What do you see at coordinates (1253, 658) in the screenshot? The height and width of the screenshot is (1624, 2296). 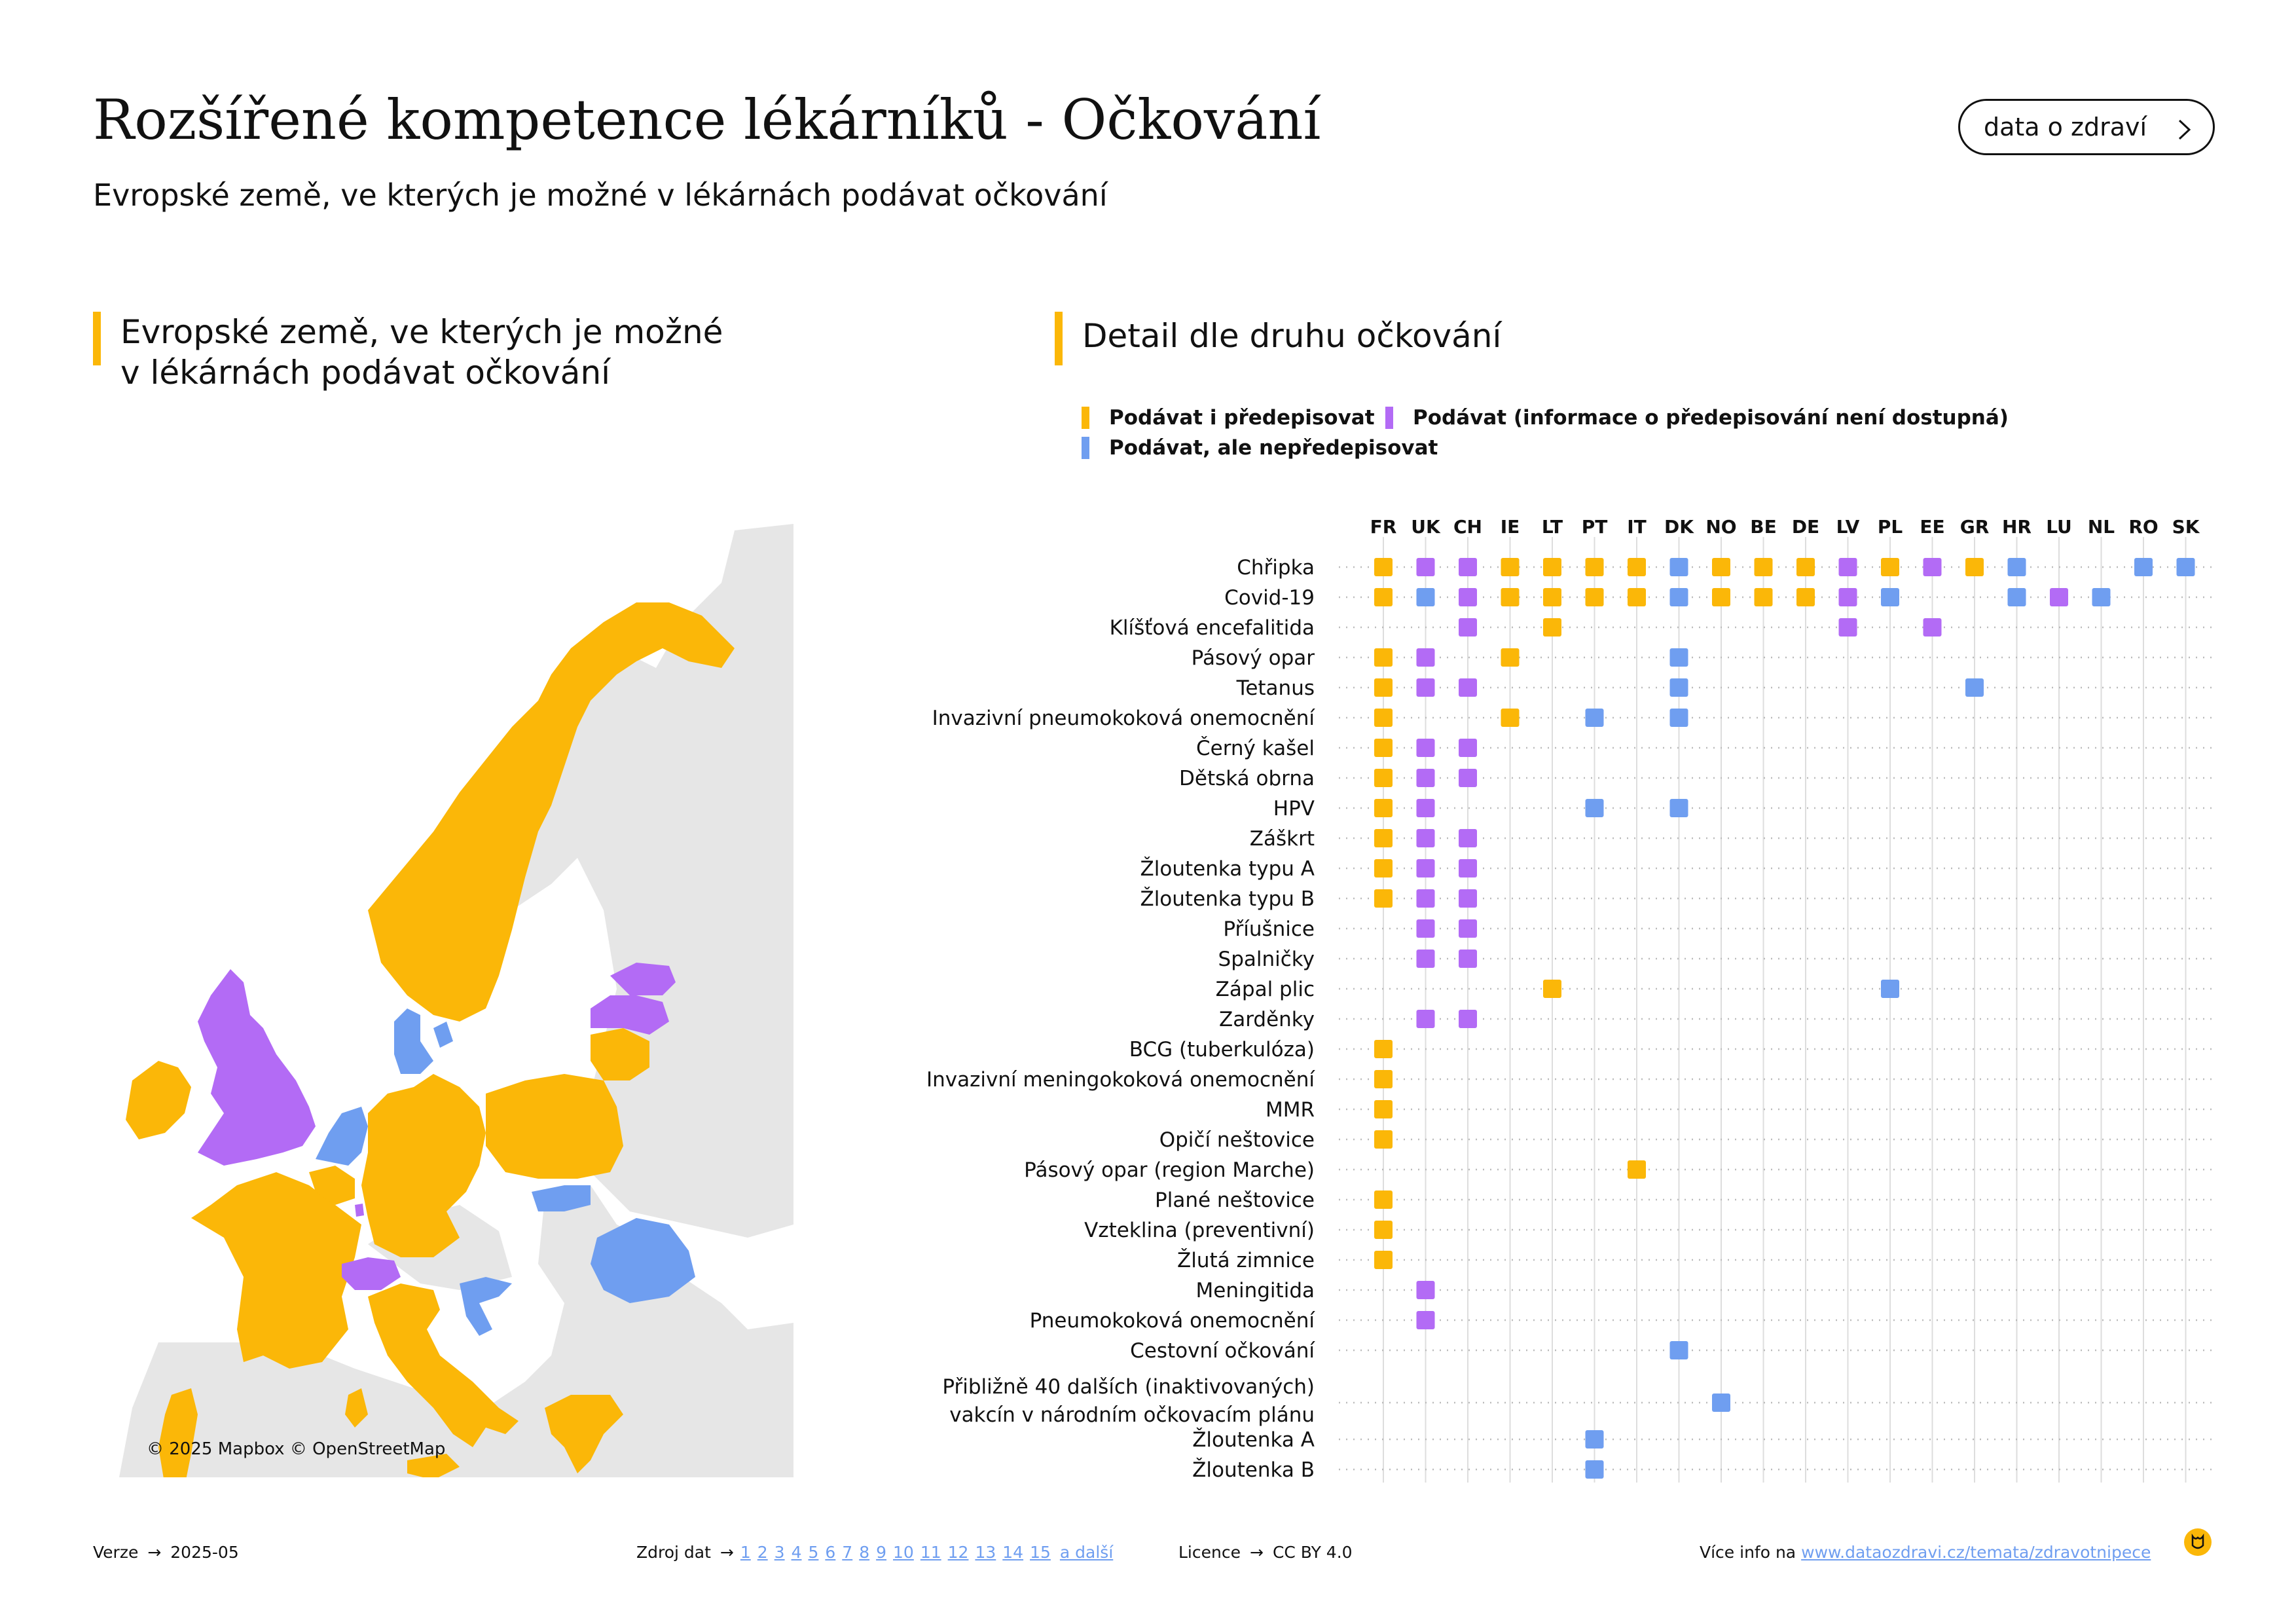 I see `row-label: Pásový opar` at bounding box center [1253, 658].